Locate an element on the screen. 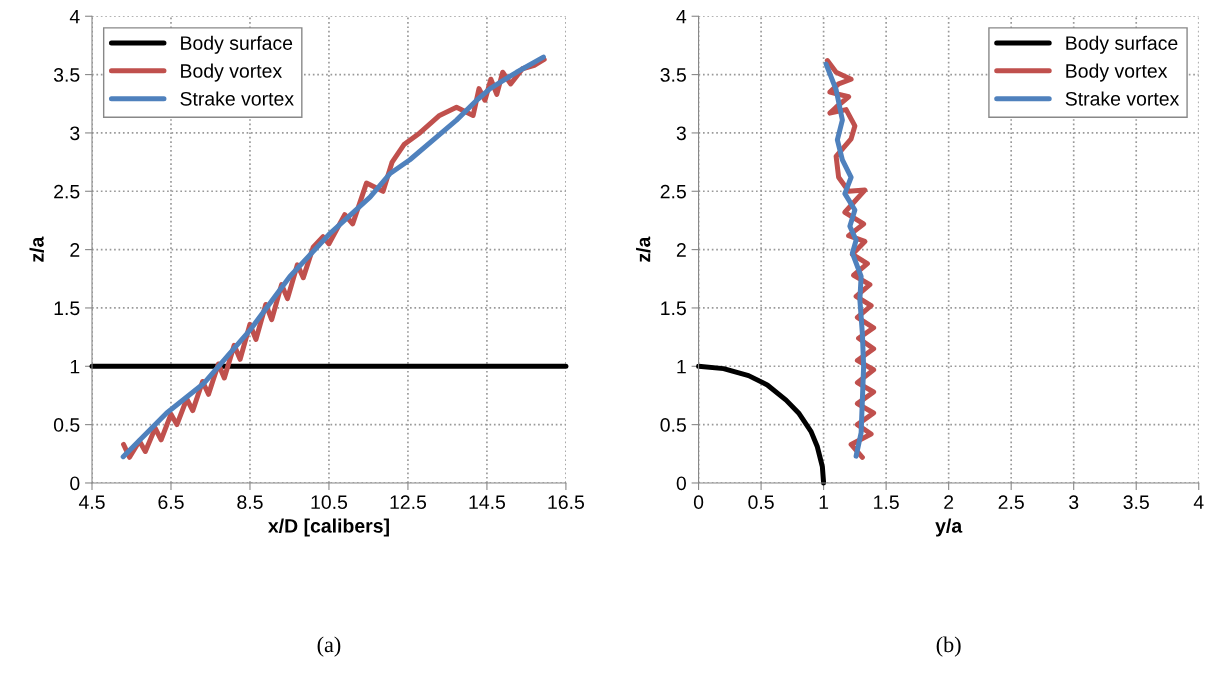 The image size is (1217, 677). x-tick-label: 16.5 is located at coordinates (566, 502).